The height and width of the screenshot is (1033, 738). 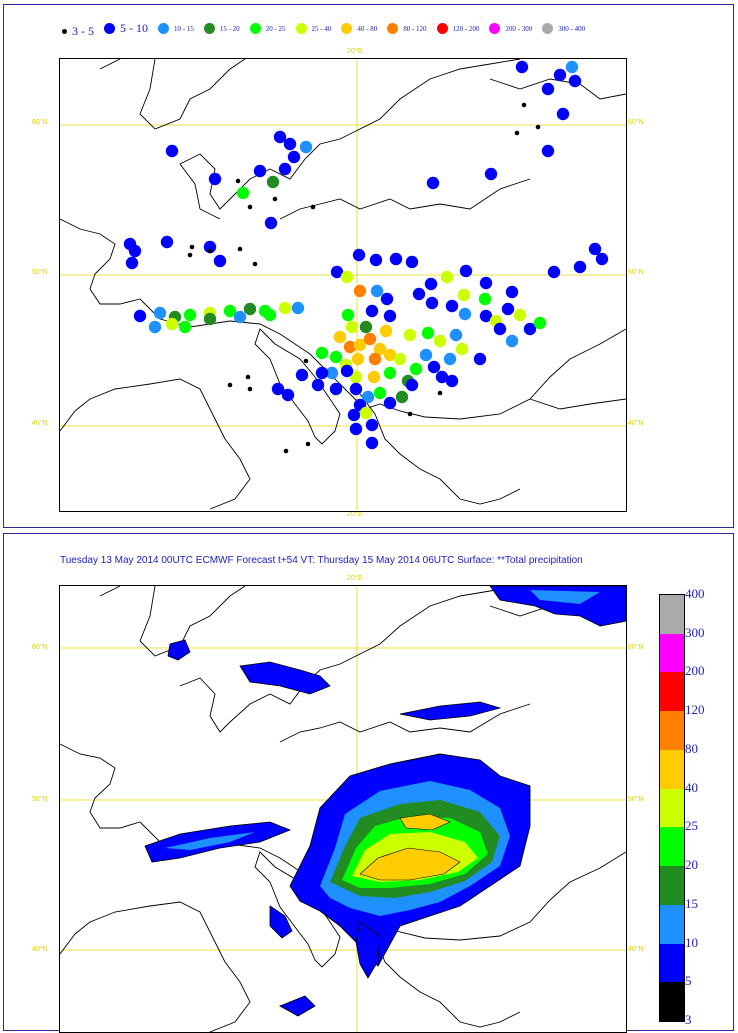 I want to click on legend-item: 40 - 80, so click(x=359, y=28).